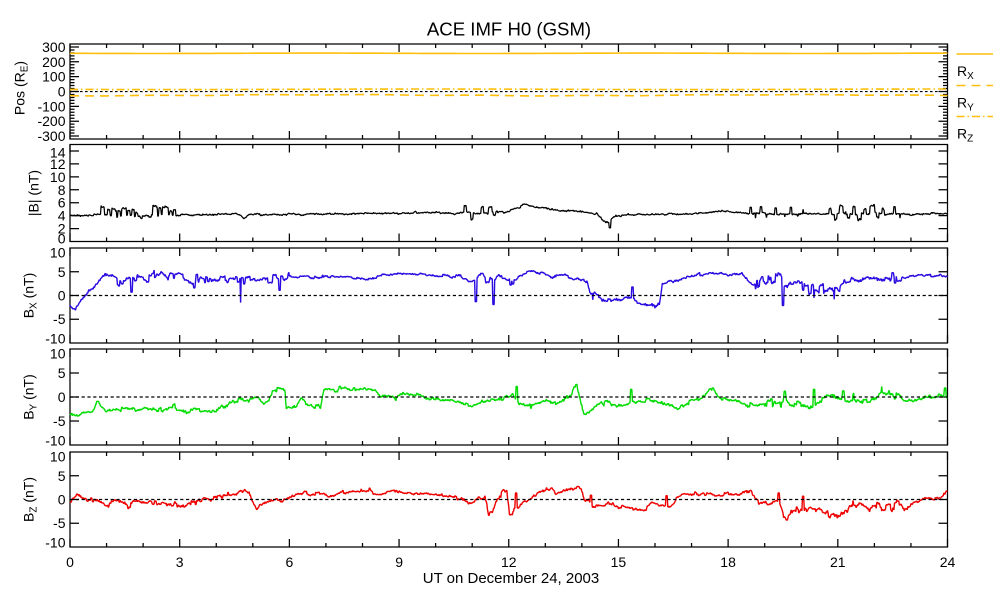  I want to click on svg-text: 24, so click(948, 562).